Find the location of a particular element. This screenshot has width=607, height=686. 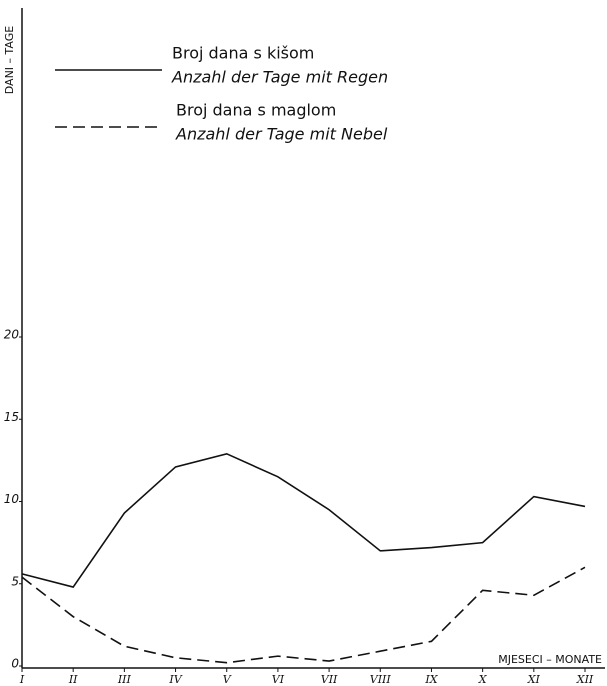

x-tick-label: II is located at coordinates (73, 679).